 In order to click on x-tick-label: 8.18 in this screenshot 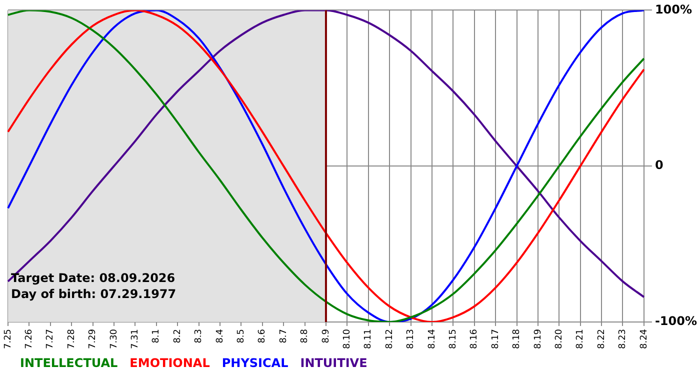, I will do `click(517, 339)`.